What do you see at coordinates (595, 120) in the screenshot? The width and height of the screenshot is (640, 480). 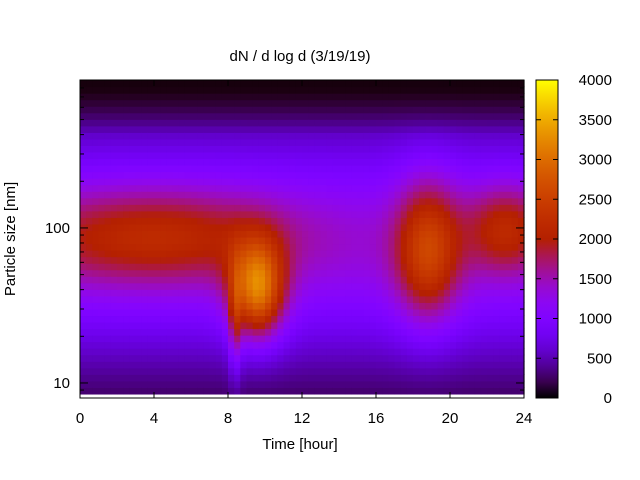 I see `colorbar-tick-label: 3500` at bounding box center [595, 120].